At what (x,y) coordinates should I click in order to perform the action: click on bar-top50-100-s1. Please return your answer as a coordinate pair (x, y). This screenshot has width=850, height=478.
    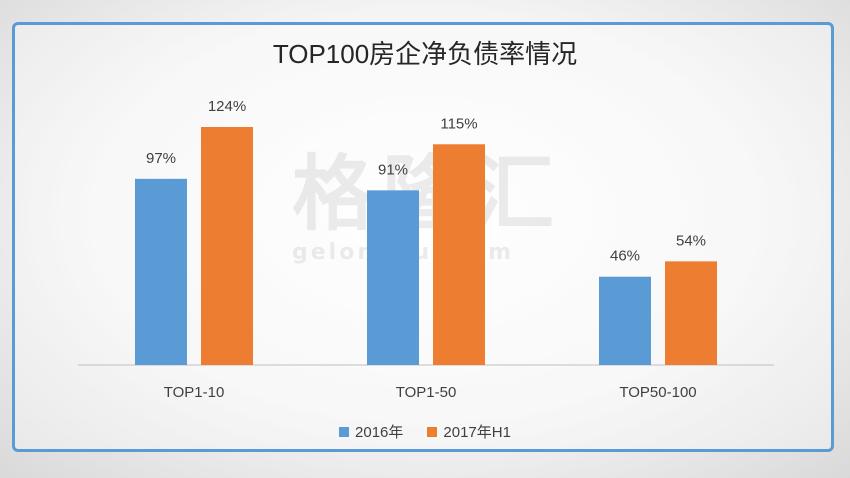
    Looking at the image, I should click on (691, 313).